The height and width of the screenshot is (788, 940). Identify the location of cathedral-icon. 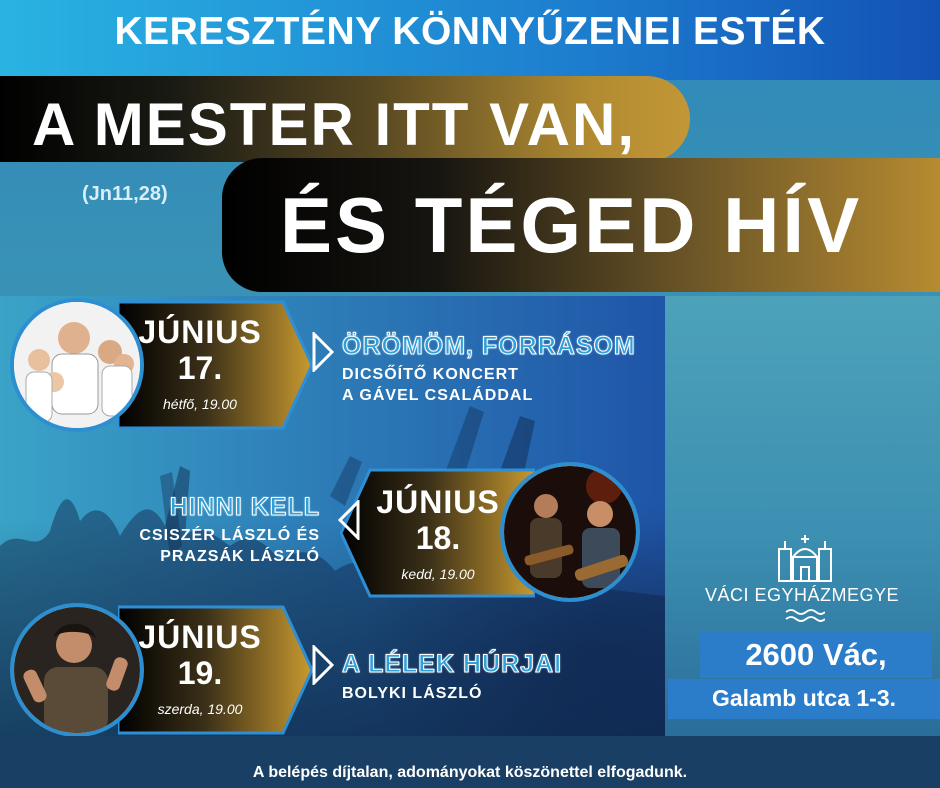
(805, 558).